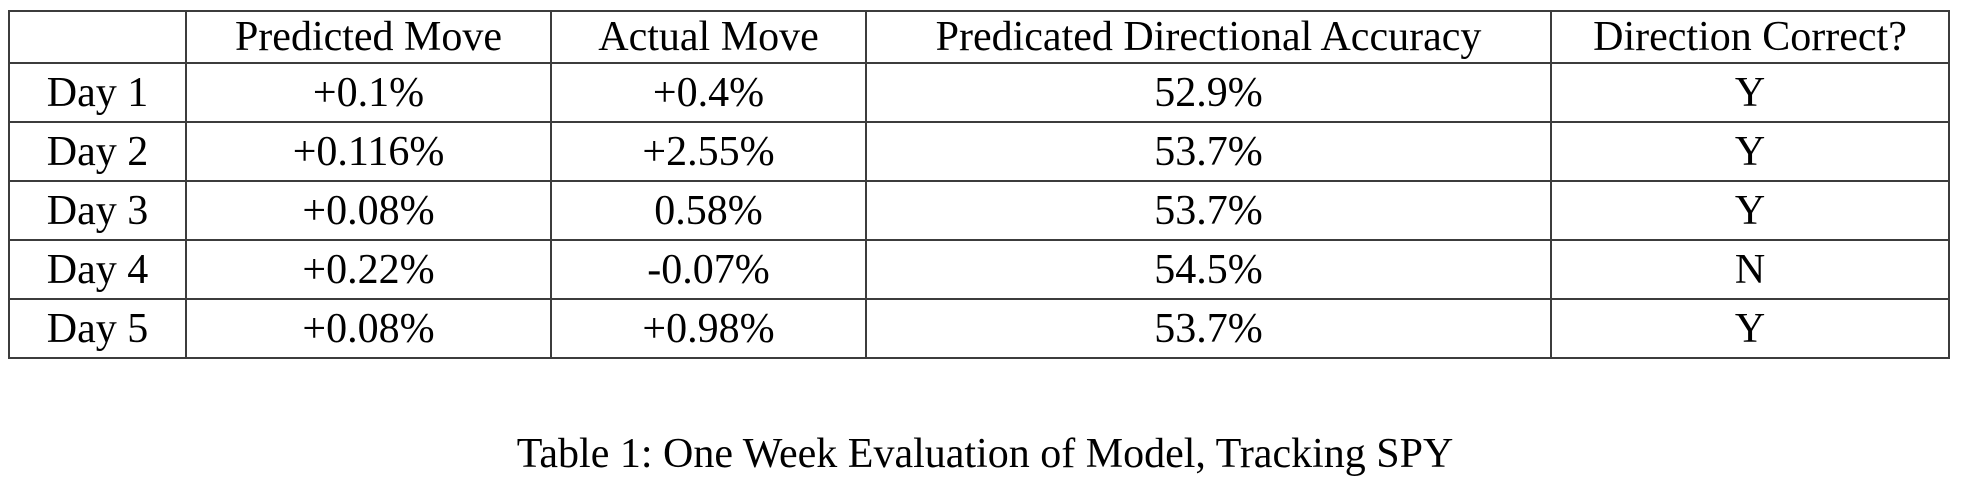 The image size is (1970, 488). I want to click on cell-actual-move: +2.55%, so click(708, 151).